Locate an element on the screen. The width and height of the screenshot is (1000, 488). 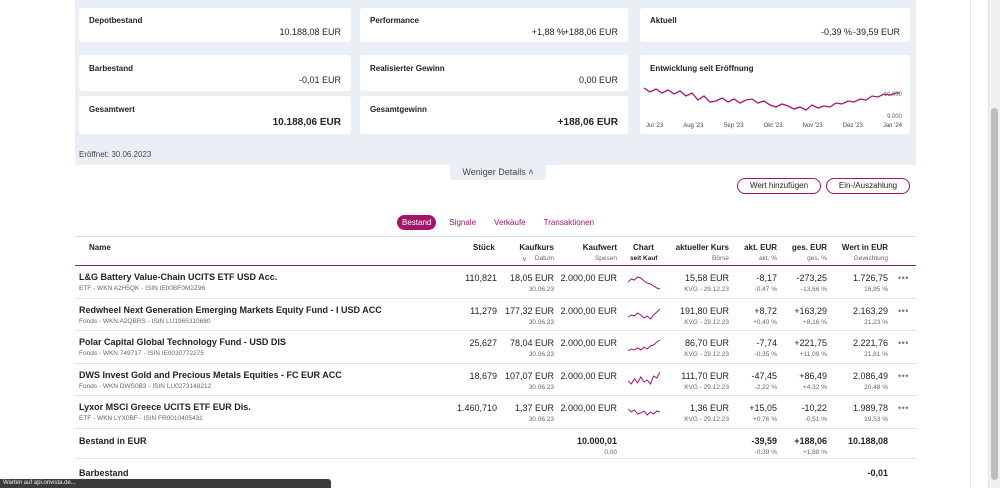
col-wert: Wert in EUR is located at coordinates (864, 247).